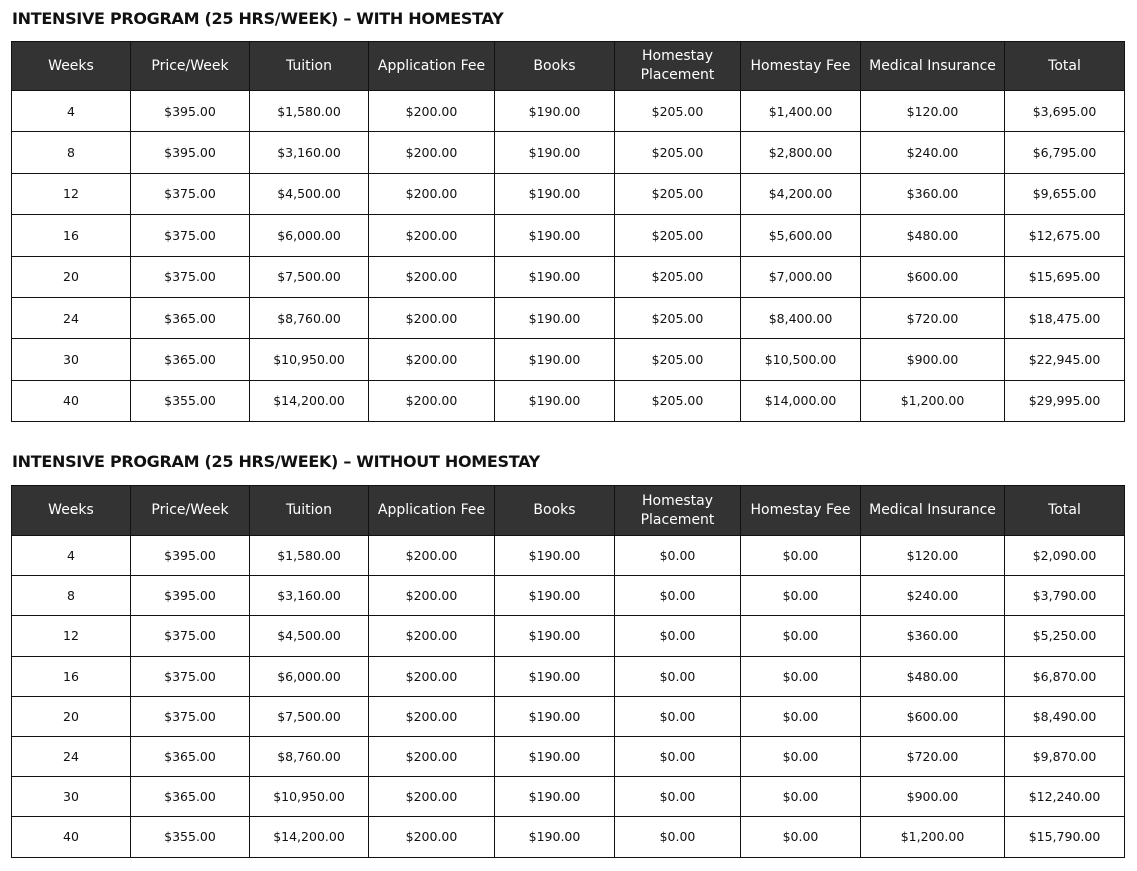  What do you see at coordinates (932, 636) in the screenshot?
I see `table-cell: $360.00` at bounding box center [932, 636].